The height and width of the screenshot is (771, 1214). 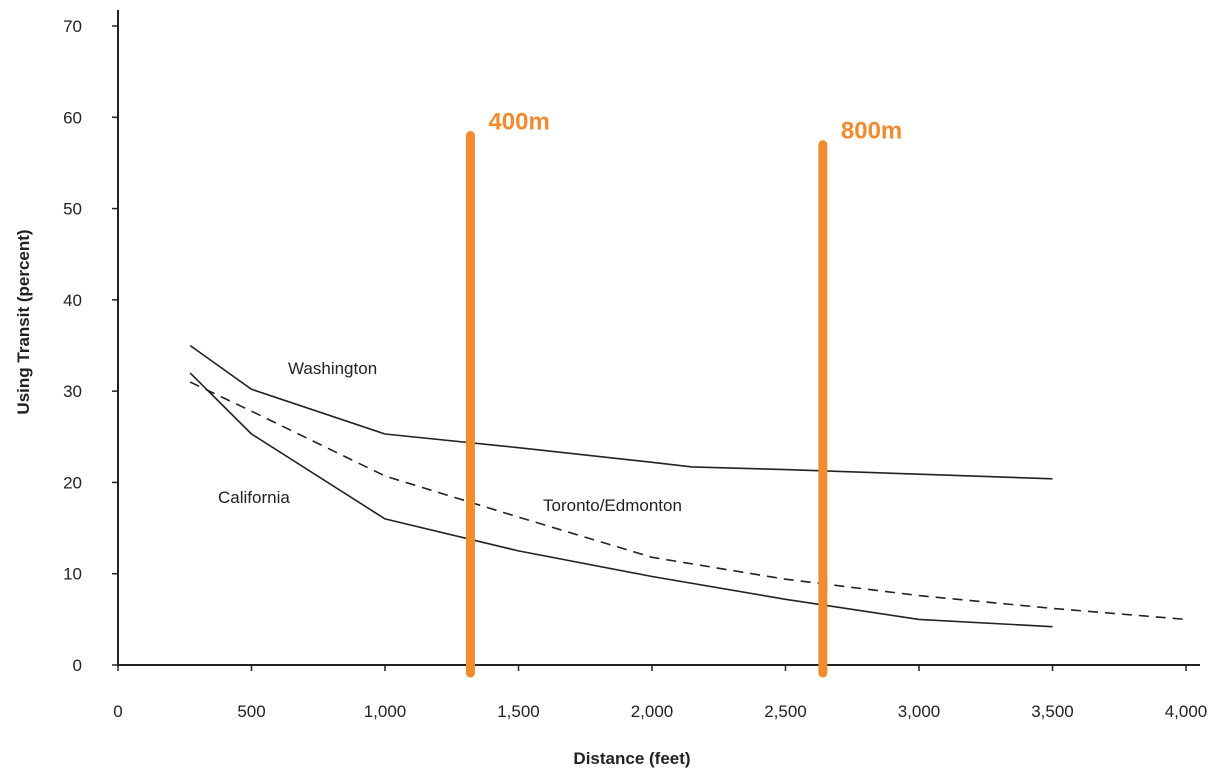 I want to click on y-tick-label: 10, so click(x=72, y=574).